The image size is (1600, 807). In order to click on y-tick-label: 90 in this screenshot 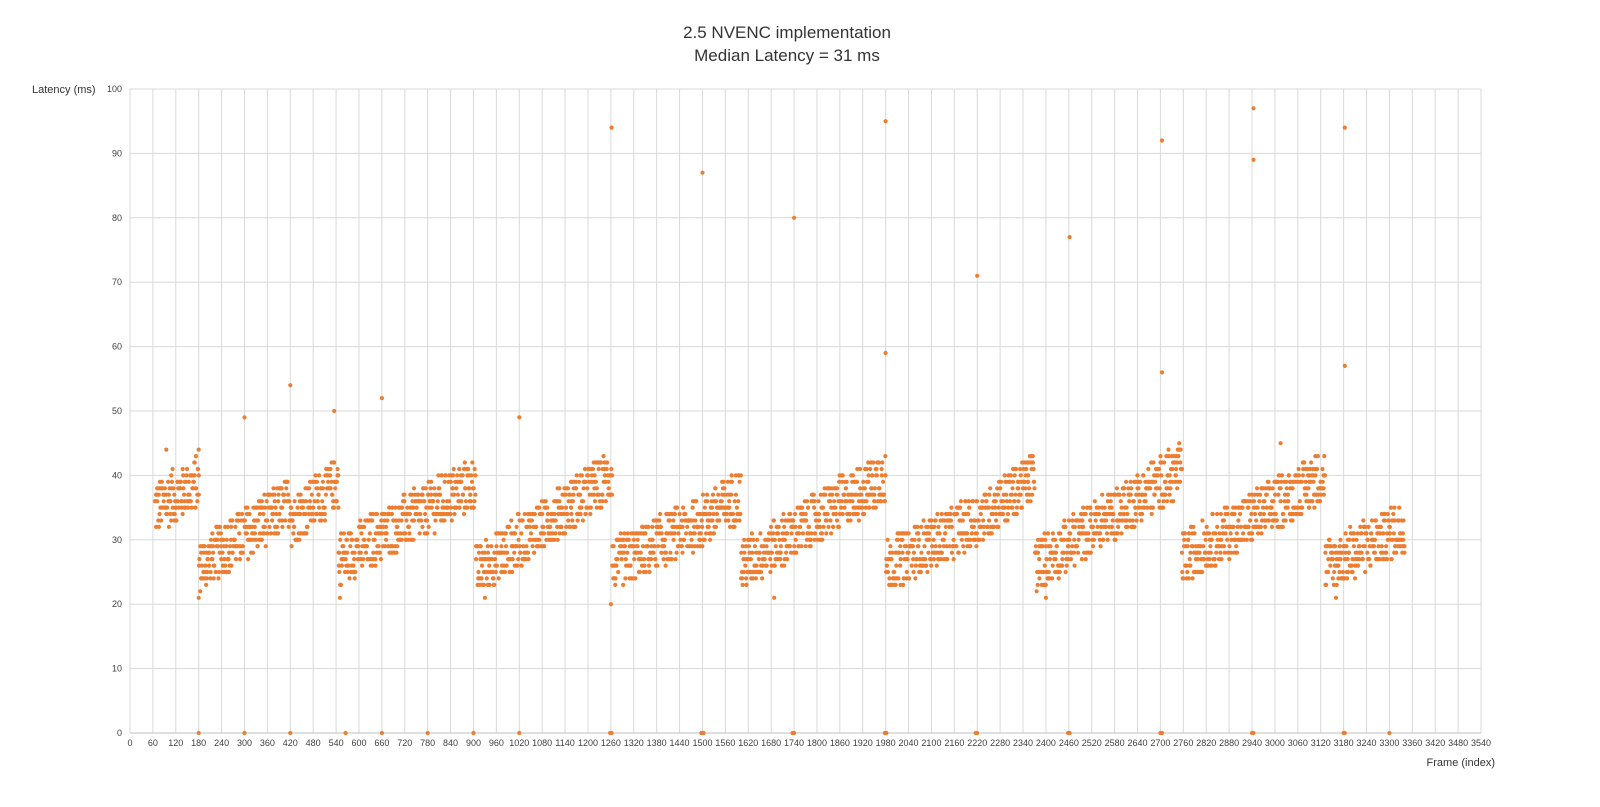, I will do `click(117, 153)`.